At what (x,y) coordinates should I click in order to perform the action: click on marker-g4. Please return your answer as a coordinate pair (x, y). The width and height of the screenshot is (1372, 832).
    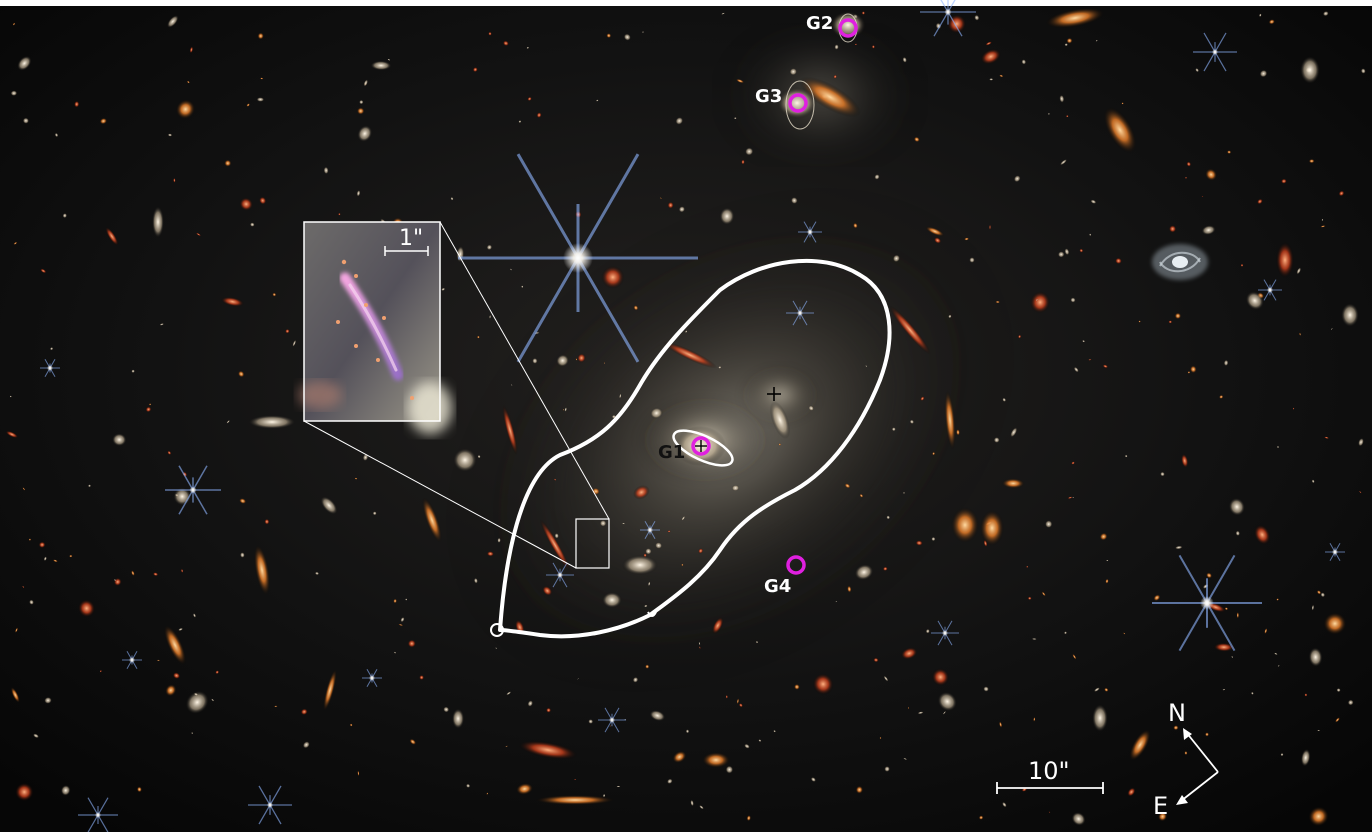
    Looking at the image, I should click on (796, 565).